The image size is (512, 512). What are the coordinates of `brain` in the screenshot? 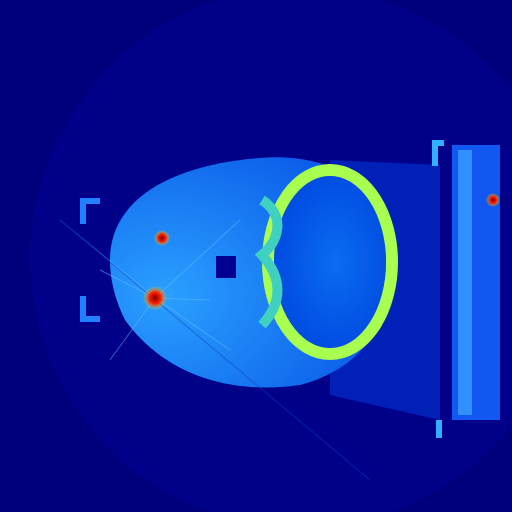 It's located at (330, 262).